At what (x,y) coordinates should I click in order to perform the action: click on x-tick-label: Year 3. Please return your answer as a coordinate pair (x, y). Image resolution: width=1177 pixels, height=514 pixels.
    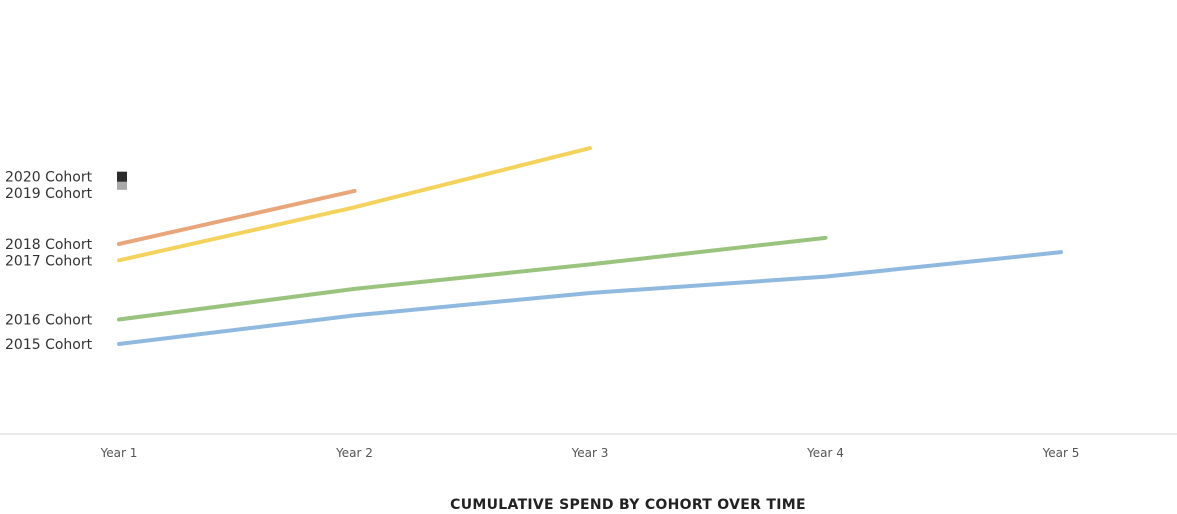
    Looking at the image, I should click on (590, 453).